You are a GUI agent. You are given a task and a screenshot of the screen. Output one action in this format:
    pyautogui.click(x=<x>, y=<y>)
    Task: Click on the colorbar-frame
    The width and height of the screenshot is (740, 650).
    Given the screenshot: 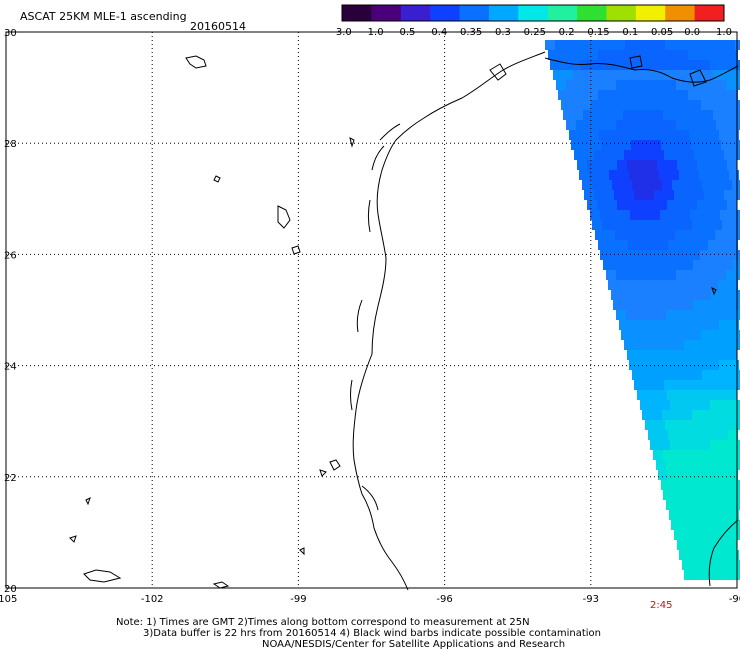 What is the action you would take?
    pyautogui.click(x=533, y=13)
    